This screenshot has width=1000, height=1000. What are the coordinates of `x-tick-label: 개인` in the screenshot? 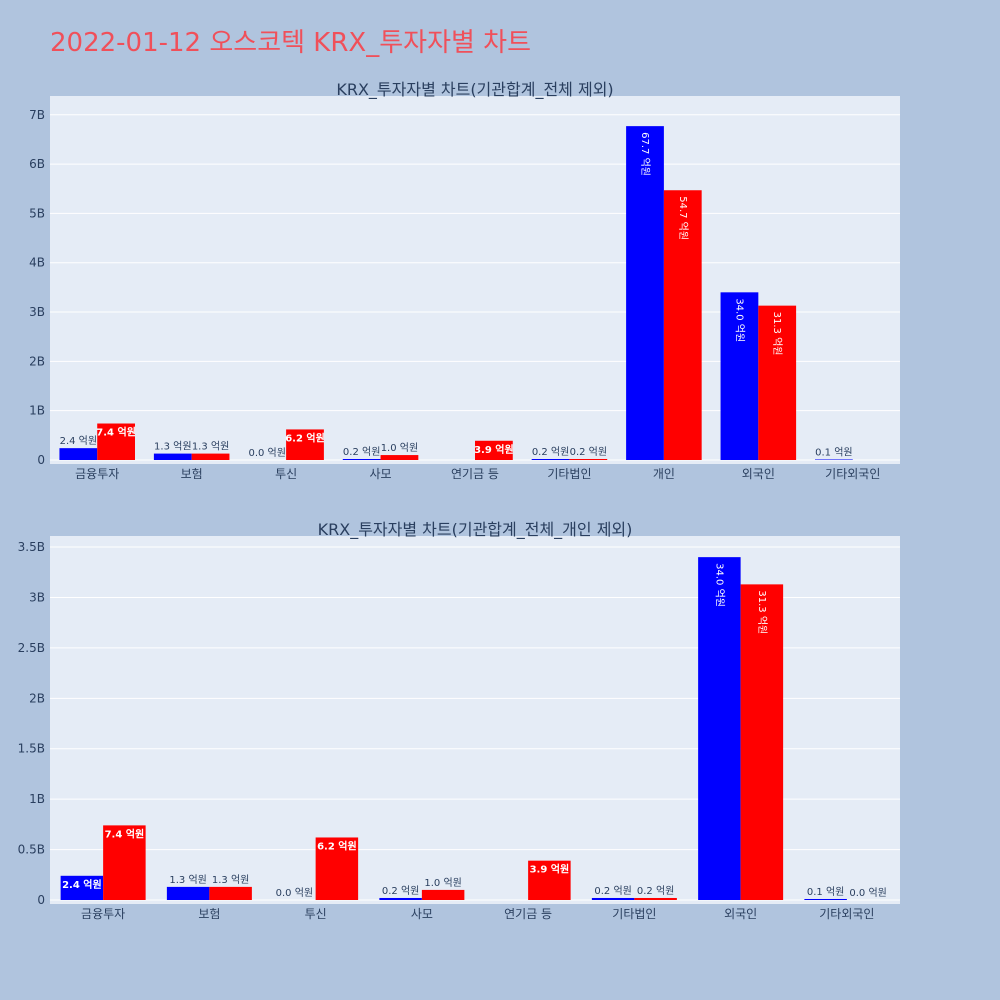 It's located at (664, 474).